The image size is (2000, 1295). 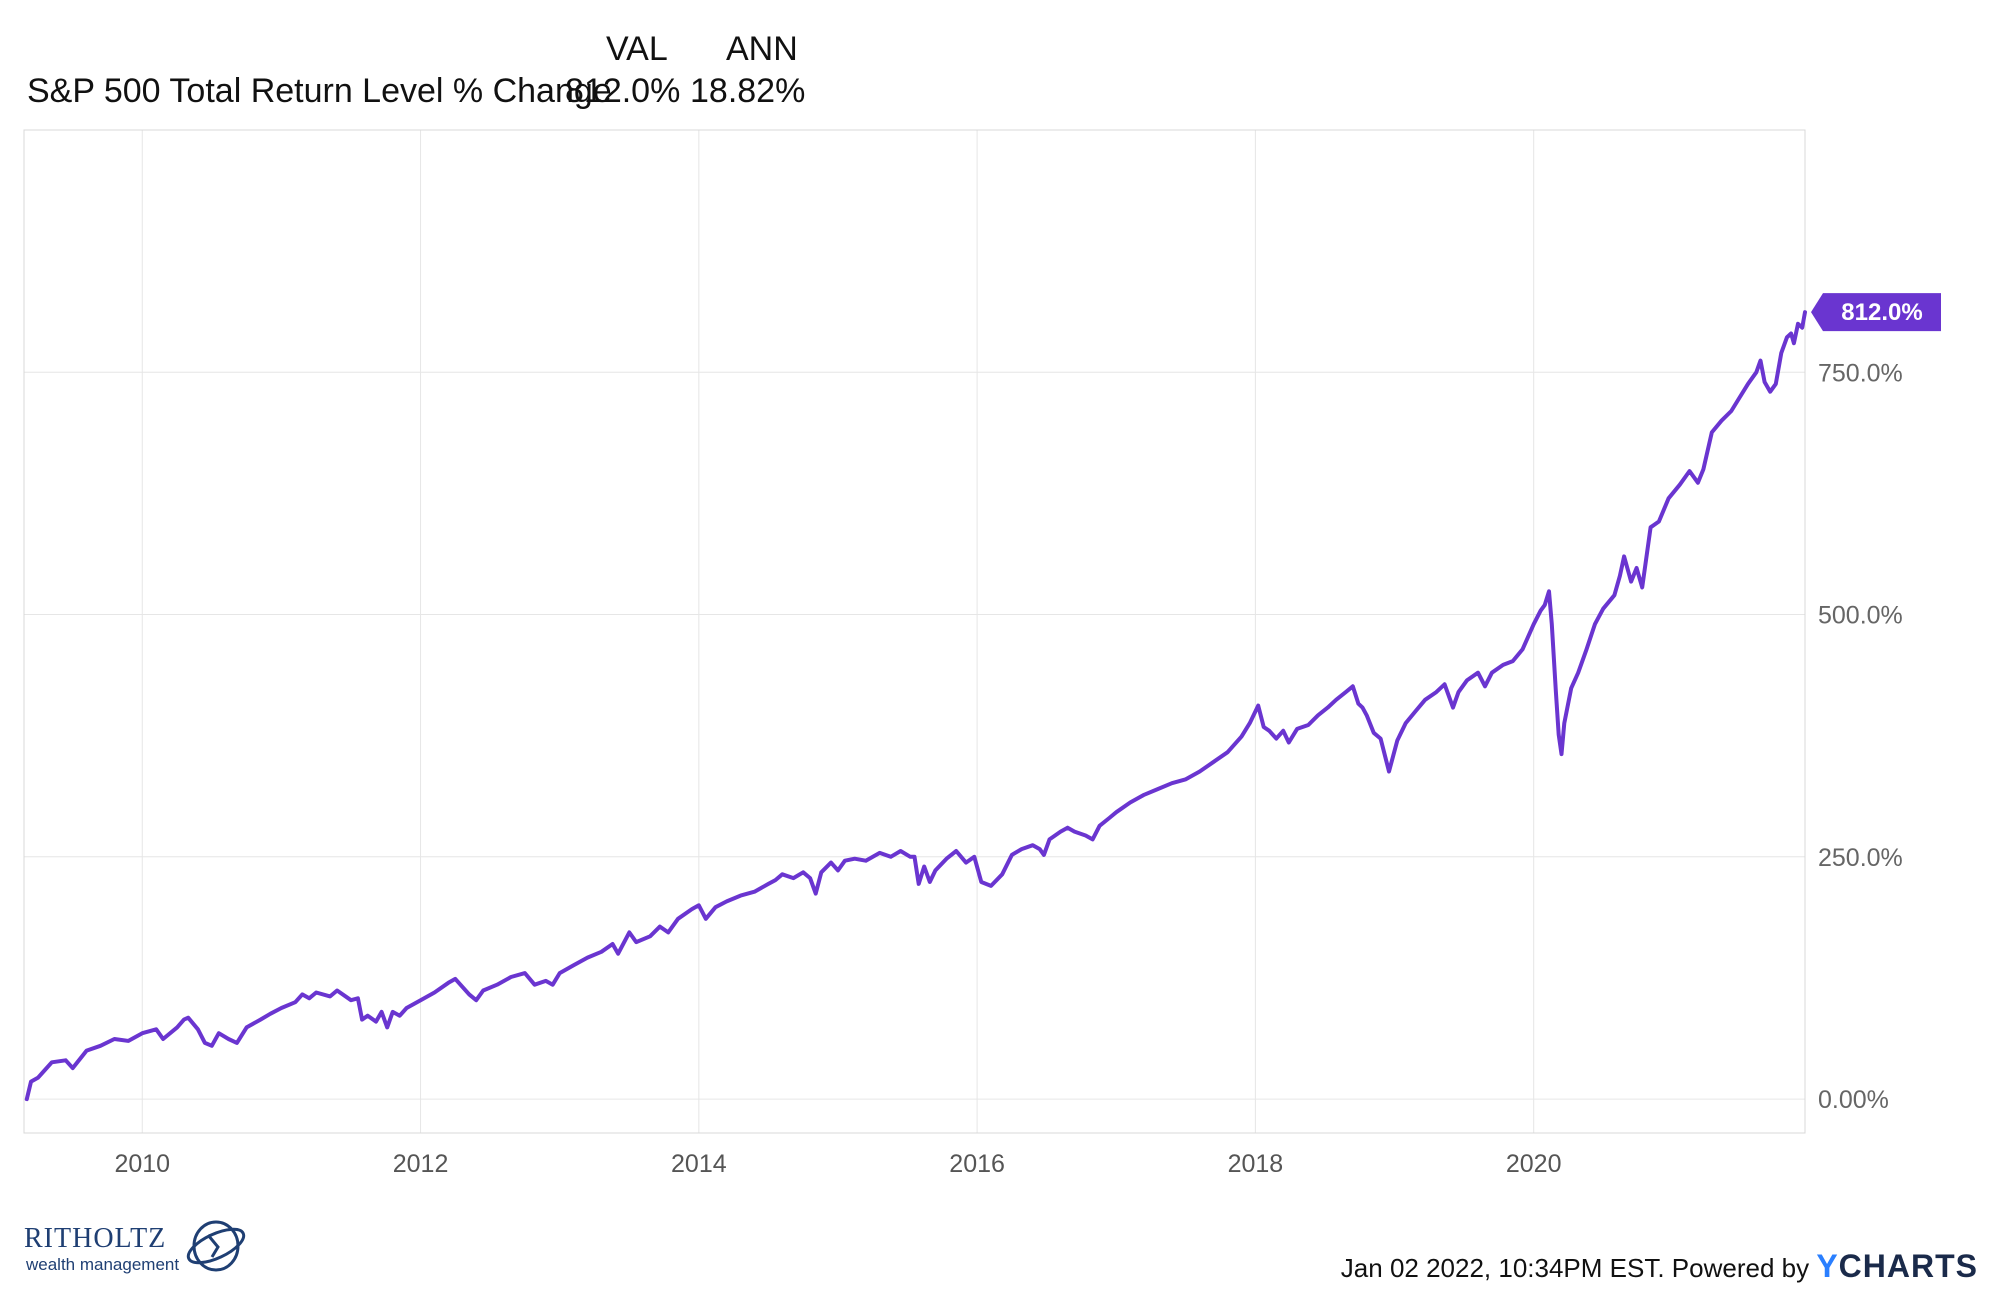 I want to click on y-tick-label: 500.0%, so click(x=1860, y=616).